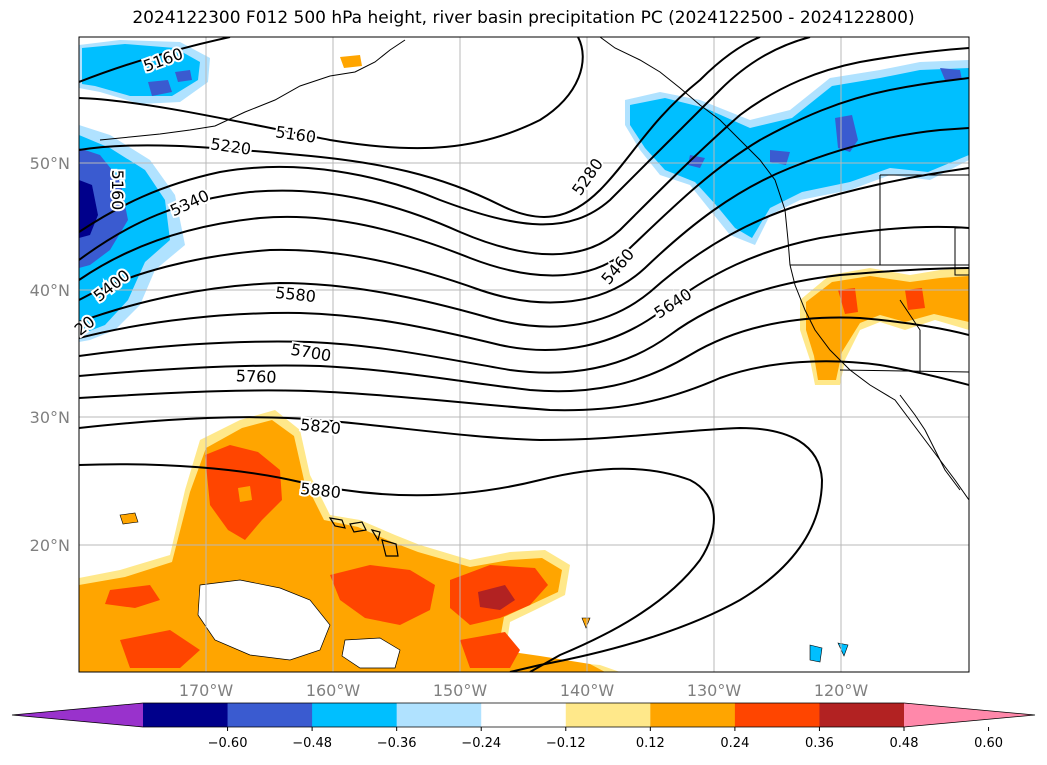 The width and height of the screenshot is (1047, 765). Describe the element at coordinates (481, 743) in the screenshot. I see `colorbar-tick-label: −0.24` at that location.